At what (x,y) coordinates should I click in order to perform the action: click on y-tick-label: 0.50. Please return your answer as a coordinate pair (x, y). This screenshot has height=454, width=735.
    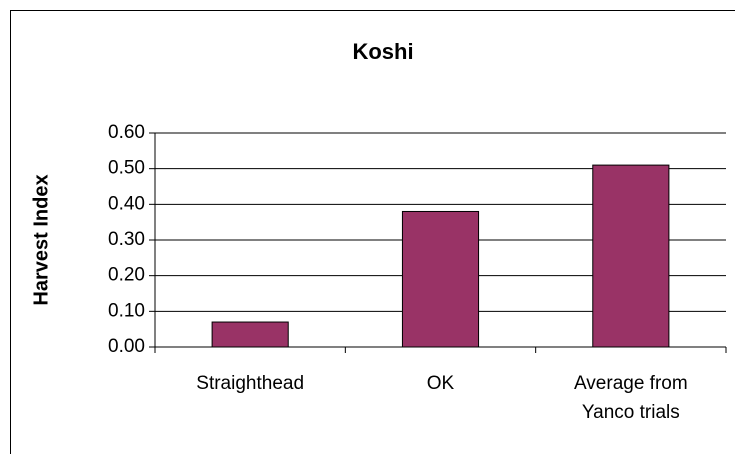
    Looking at the image, I should click on (126, 168).